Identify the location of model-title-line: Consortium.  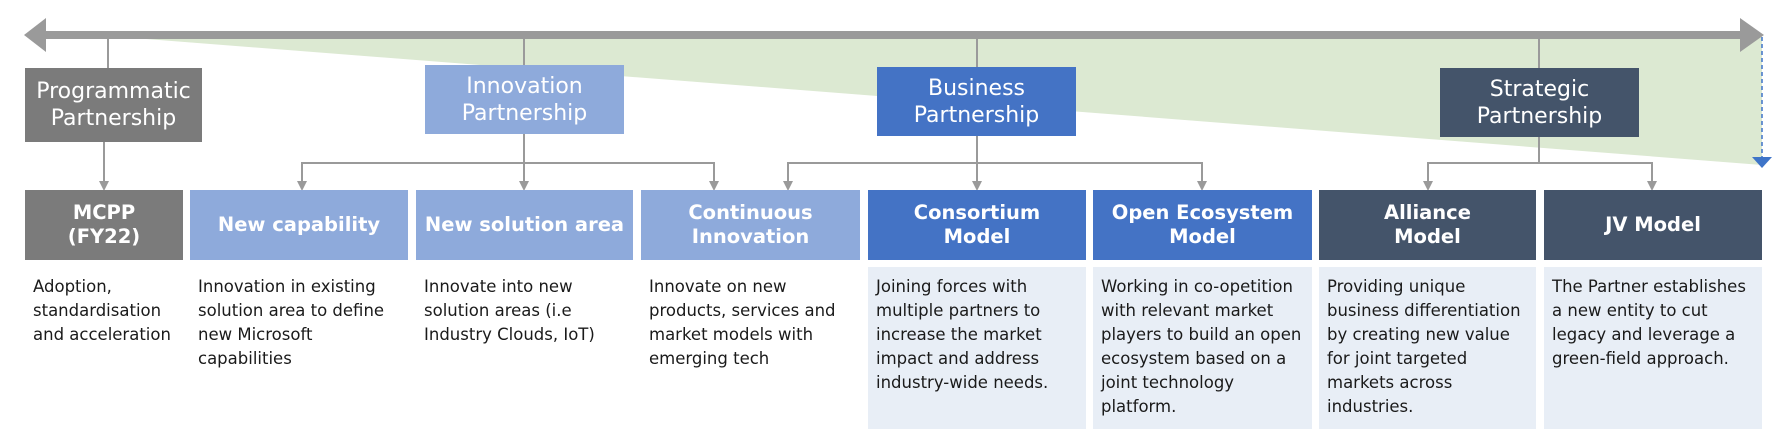
(977, 212).